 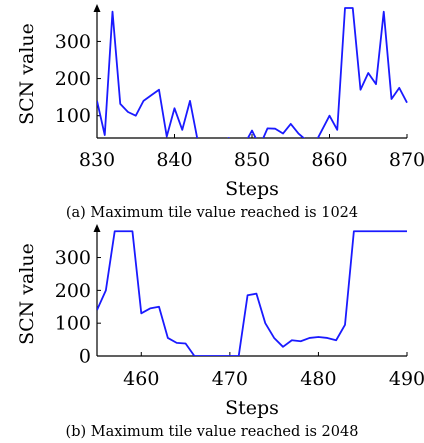 I want to click on chart-a-x-tick-label: 840, so click(x=174, y=160).